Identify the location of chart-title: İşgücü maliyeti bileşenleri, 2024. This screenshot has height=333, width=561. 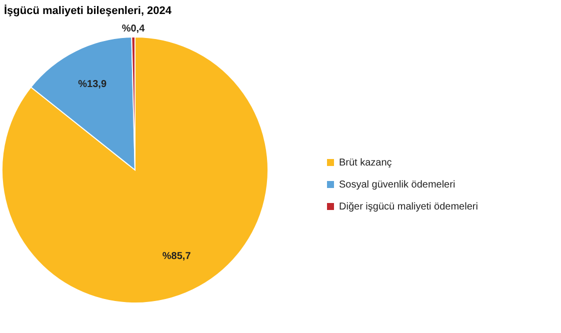
(88, 10).